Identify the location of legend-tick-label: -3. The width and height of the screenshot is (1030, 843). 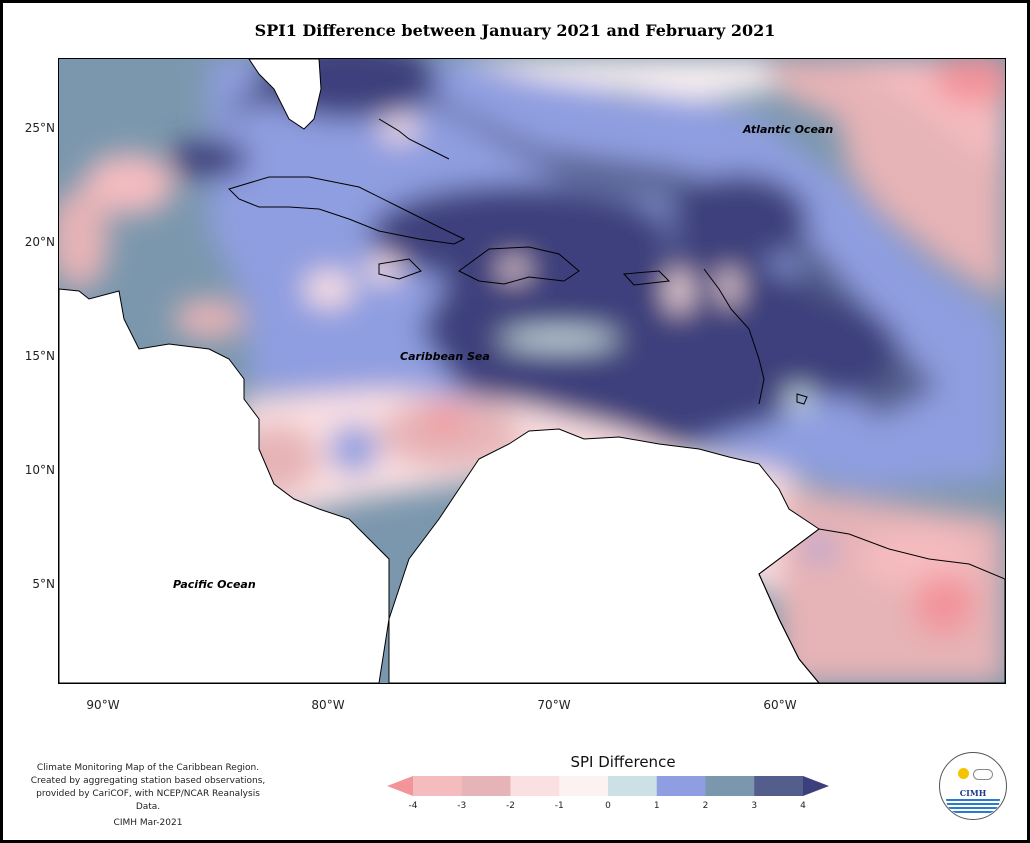
(462, 806).